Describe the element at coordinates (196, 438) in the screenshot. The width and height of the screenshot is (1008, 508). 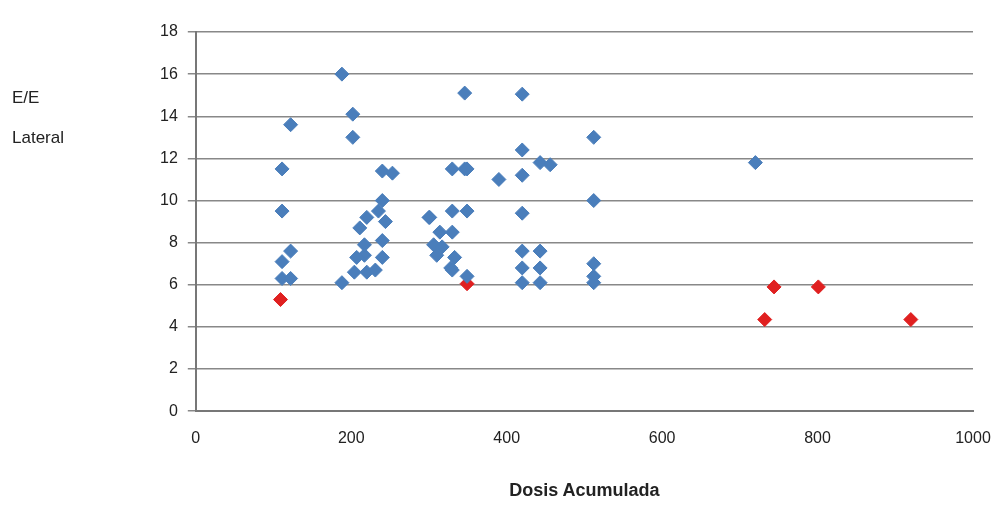
I see `x-tick-label: 0` at that location.